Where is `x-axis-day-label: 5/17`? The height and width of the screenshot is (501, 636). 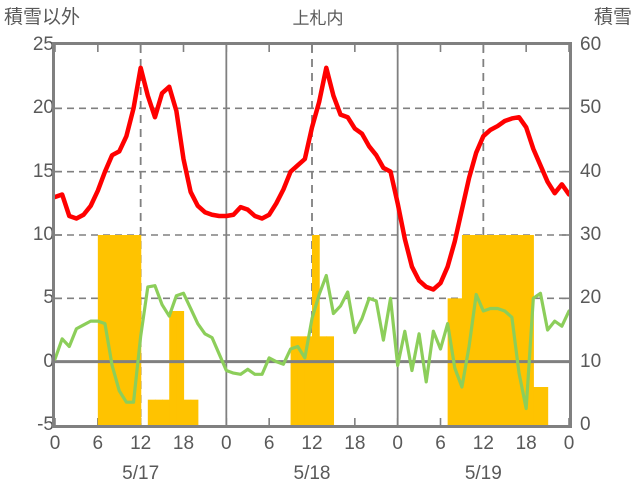 x-axis-day-label: 5/17 is located at coordinates (141, 473).